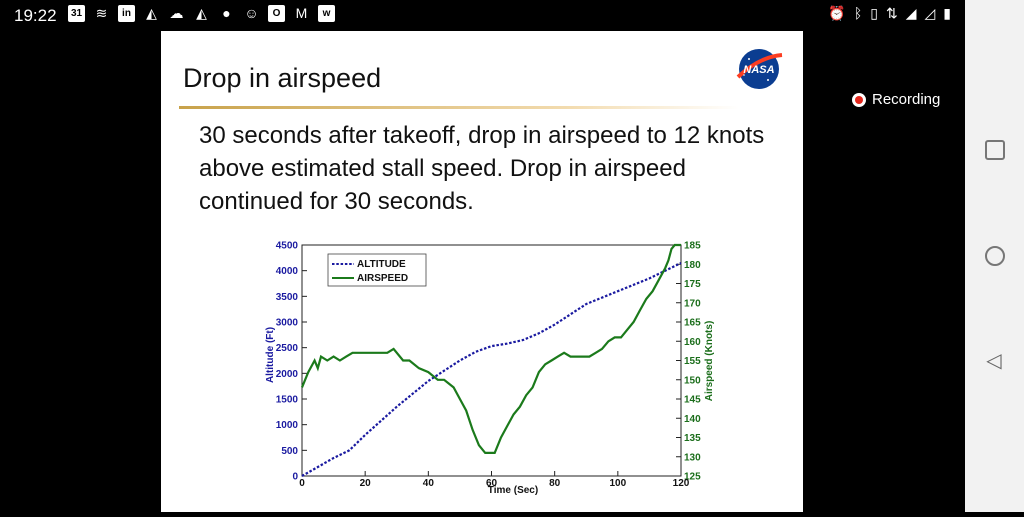 This screenshot has height=517, width=1024. Describe the element at coordinates (126, 13) in the screenshot. I see `linkedin-icon: in` at that location.